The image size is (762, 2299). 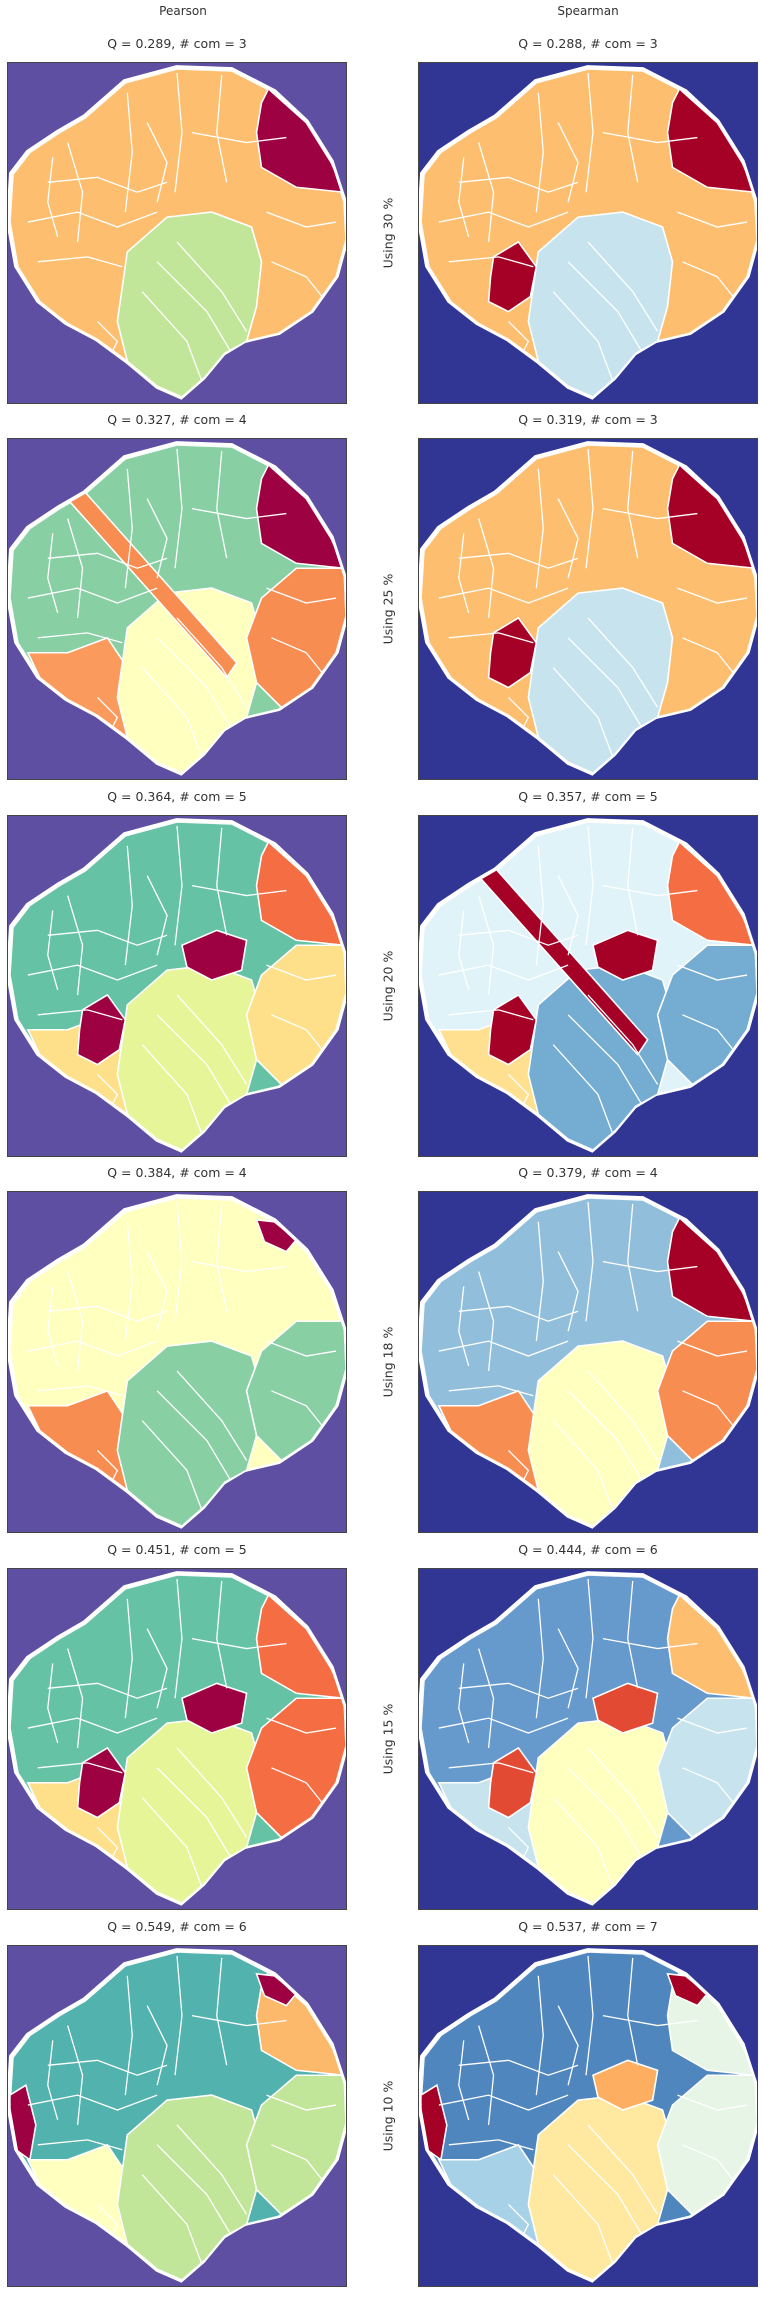 What do you see at coordinates (388, 986) in the screenshot?
I see `row-label: Using 20 %` at bounding box center [388, 986].